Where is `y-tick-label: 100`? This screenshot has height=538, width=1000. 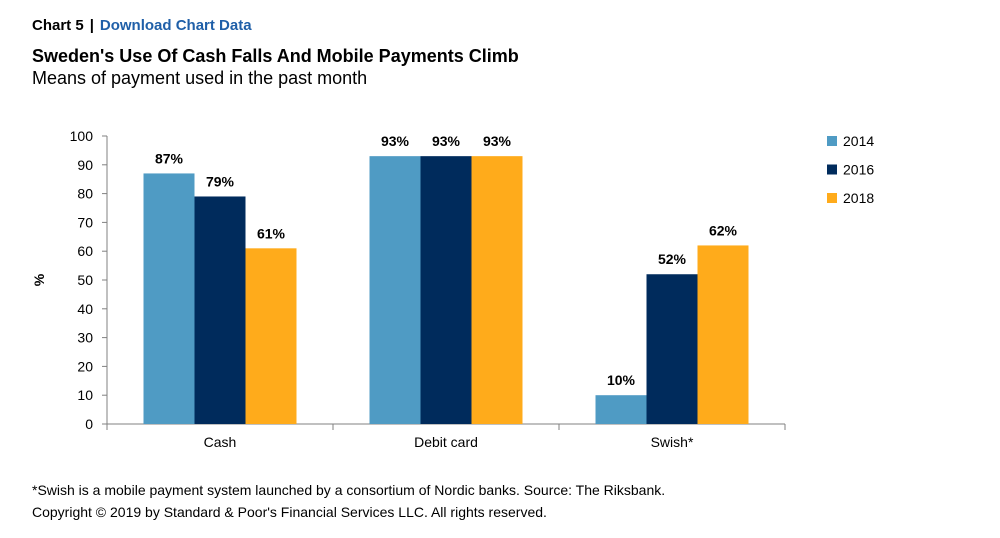 y-tick-label: 100 is located at coordinates (82, 136).